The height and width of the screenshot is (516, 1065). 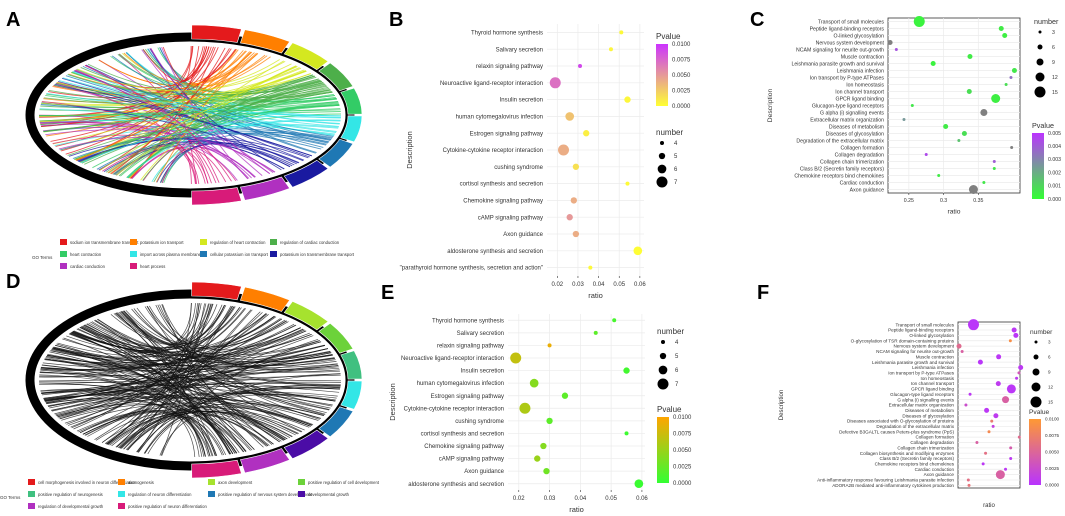 I want to click on category-label: Diseases of metabolism, so click(x=929, y=410).